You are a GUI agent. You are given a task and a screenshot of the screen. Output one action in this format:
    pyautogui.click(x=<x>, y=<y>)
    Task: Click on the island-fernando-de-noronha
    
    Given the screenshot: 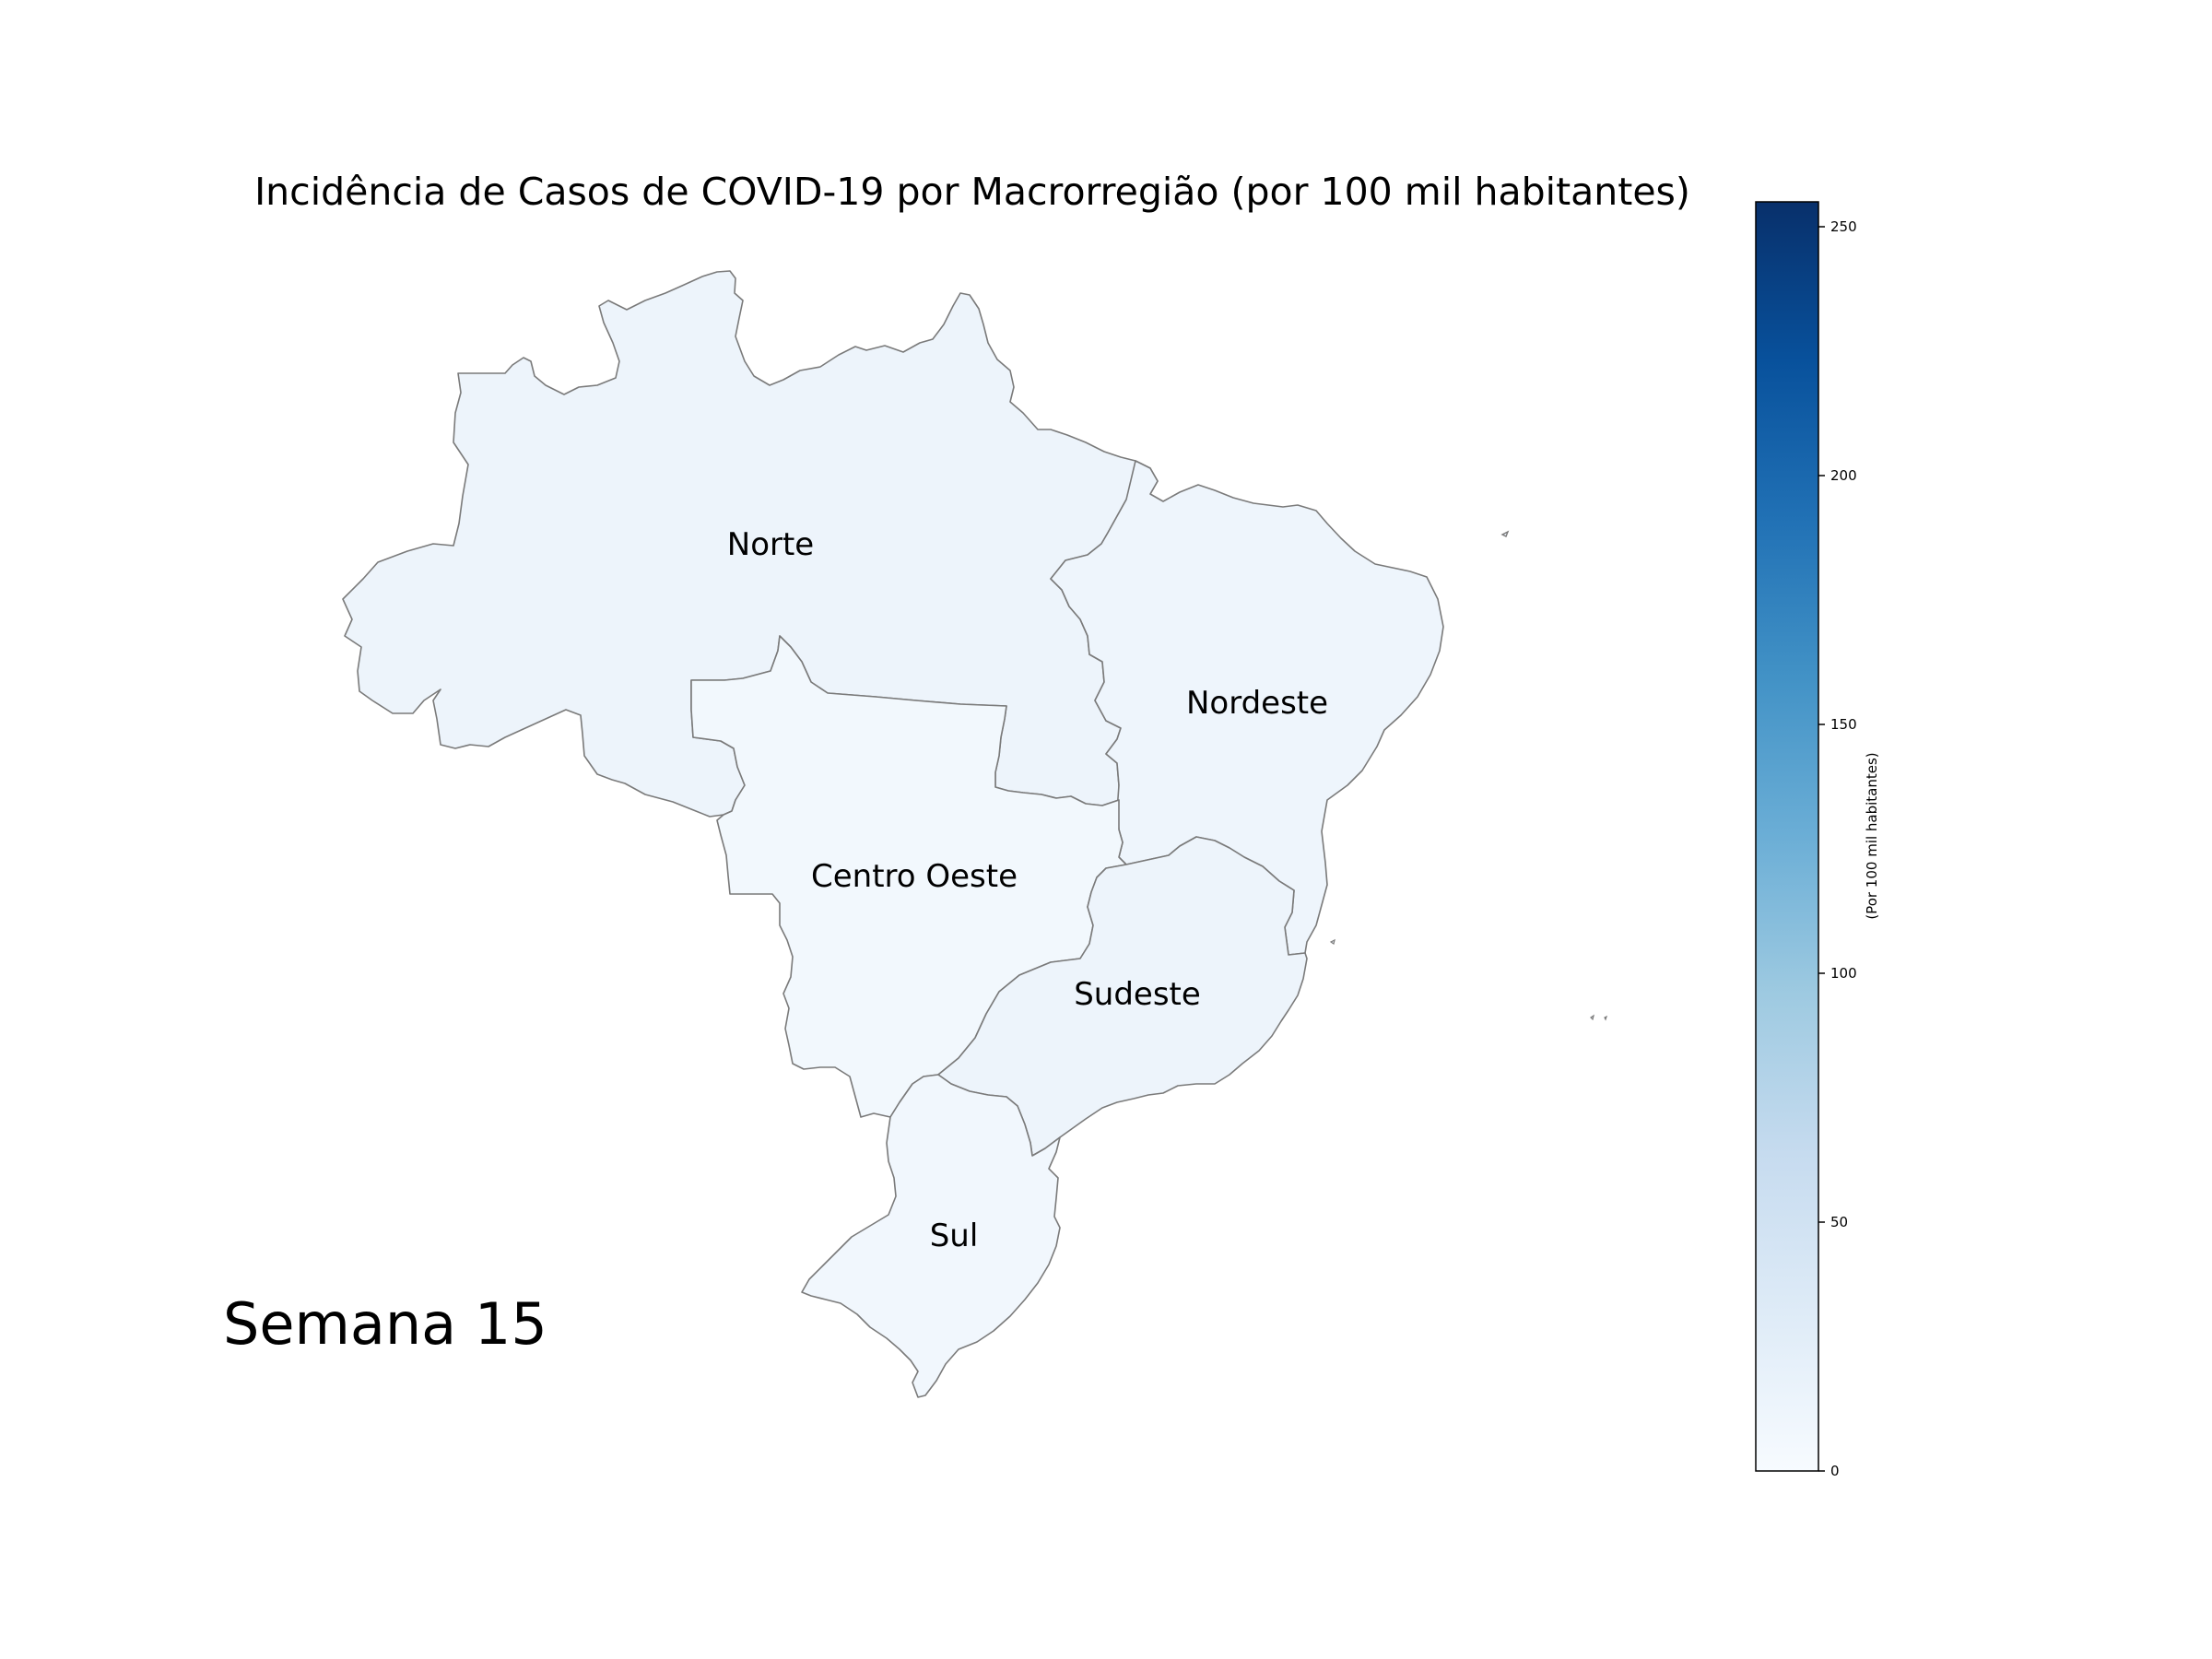 What is the action you would take?
    pyautogui.click(x=1505, y=533)
    